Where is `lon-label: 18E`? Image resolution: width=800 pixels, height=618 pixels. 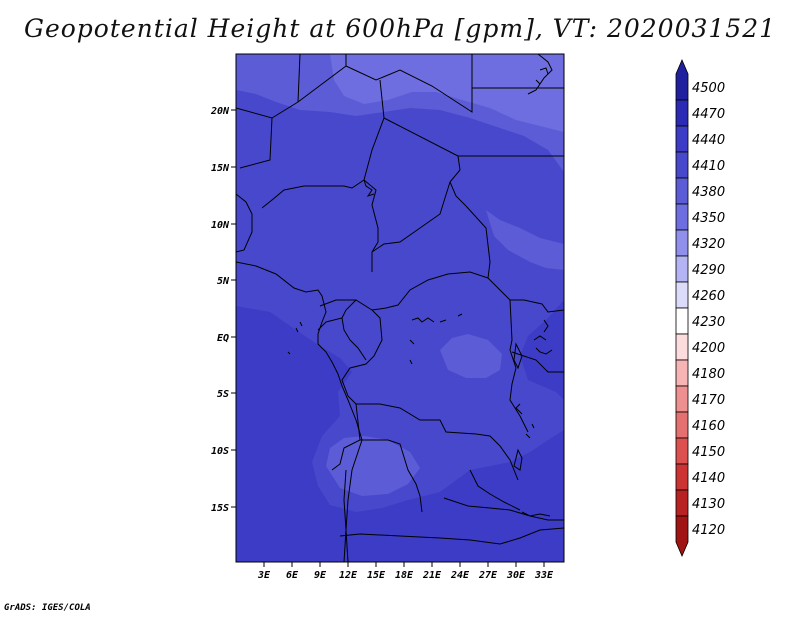 lon-label: 18E is located at coordinates (404, 575).